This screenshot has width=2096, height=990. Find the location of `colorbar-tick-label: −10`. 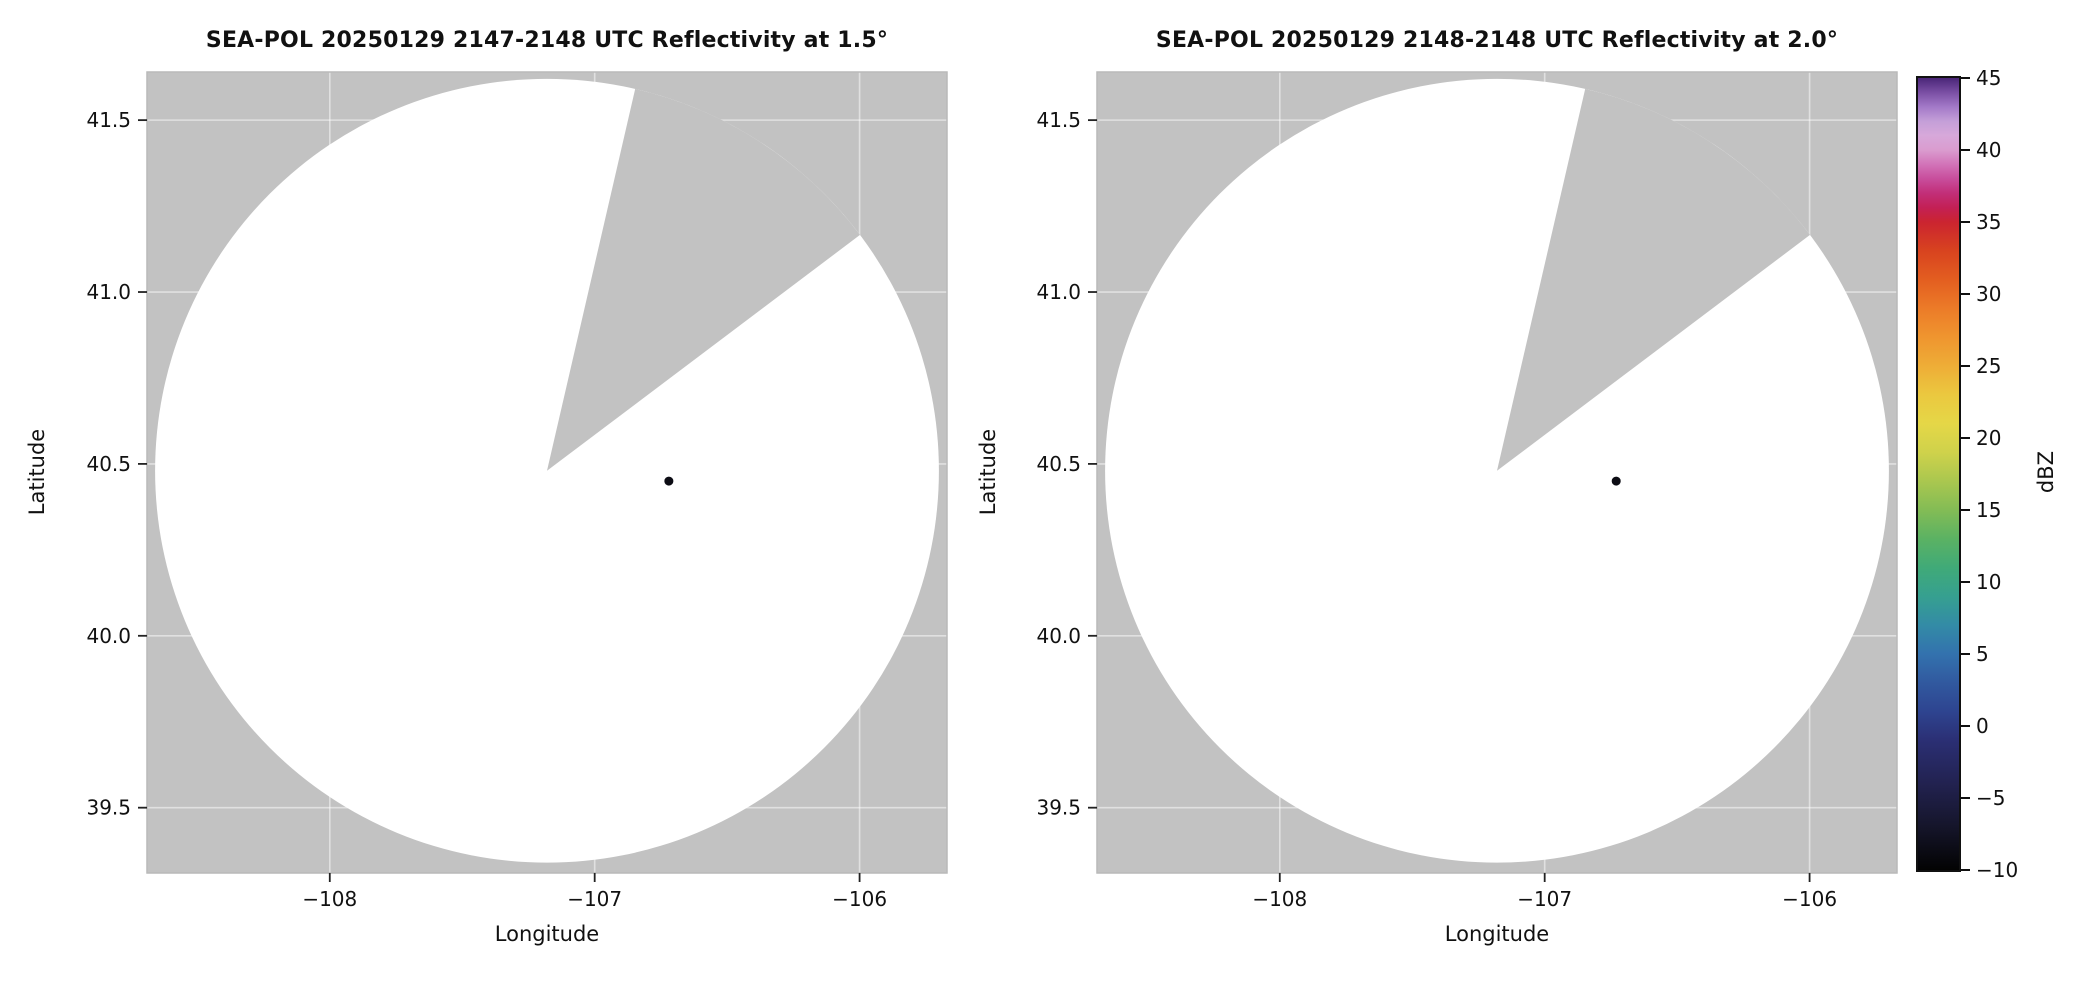

colorbar-tick-label: −10 is located at coordinates (1997, 870).